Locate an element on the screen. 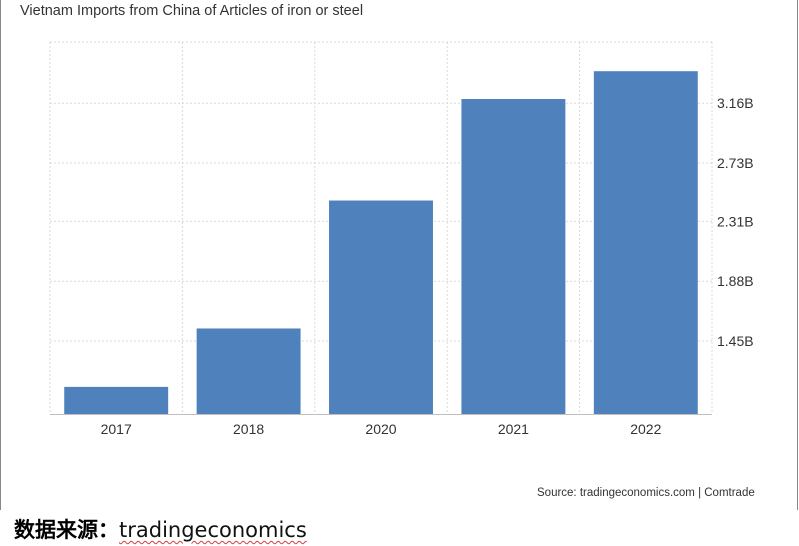  y-tick-label: 2.31B is located at coordinates (735, 221).